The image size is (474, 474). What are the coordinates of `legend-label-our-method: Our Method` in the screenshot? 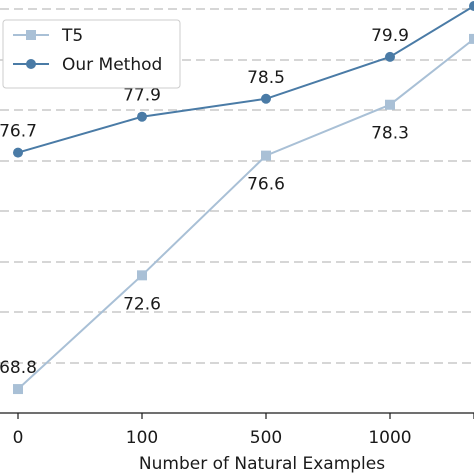 It's located at (112, 65).